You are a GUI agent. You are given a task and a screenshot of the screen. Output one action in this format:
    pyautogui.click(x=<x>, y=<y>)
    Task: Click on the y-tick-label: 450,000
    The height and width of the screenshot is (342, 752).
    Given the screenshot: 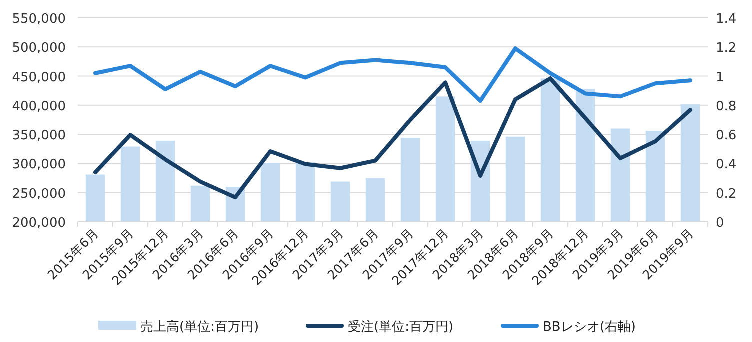 What is the action you would take?
    pyautogui.click(x=39, y=78)
    